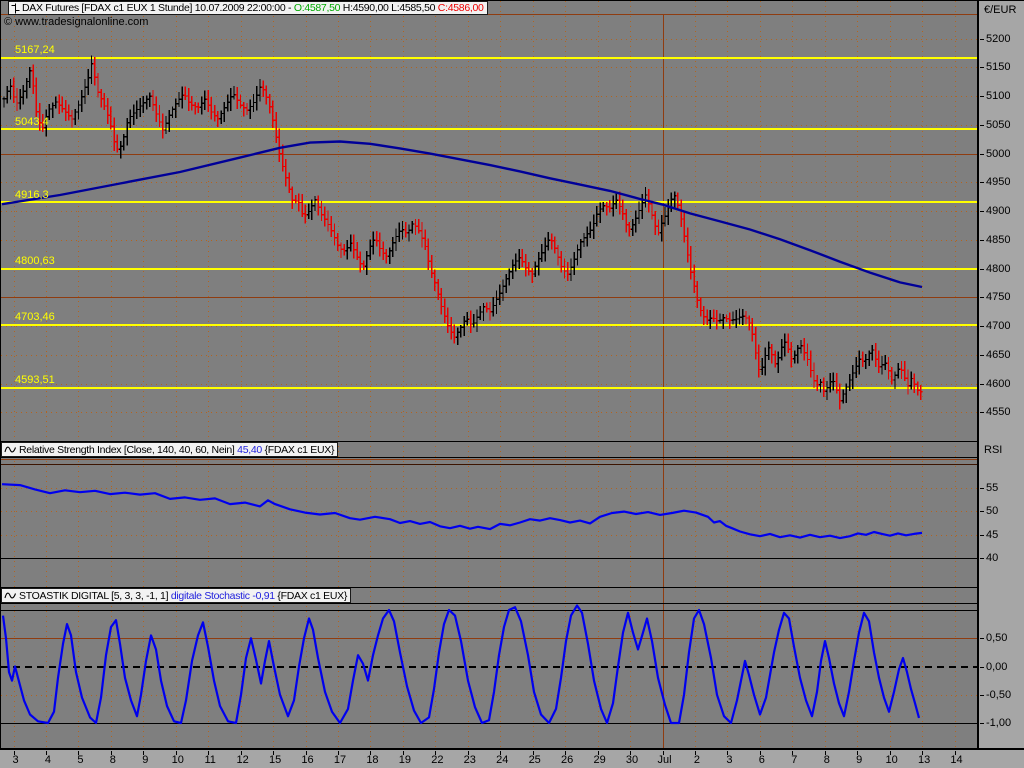  Describe the element at coordinates (460, 8) in the screenshot. I see `title-segment: C:4586,00` at that location.